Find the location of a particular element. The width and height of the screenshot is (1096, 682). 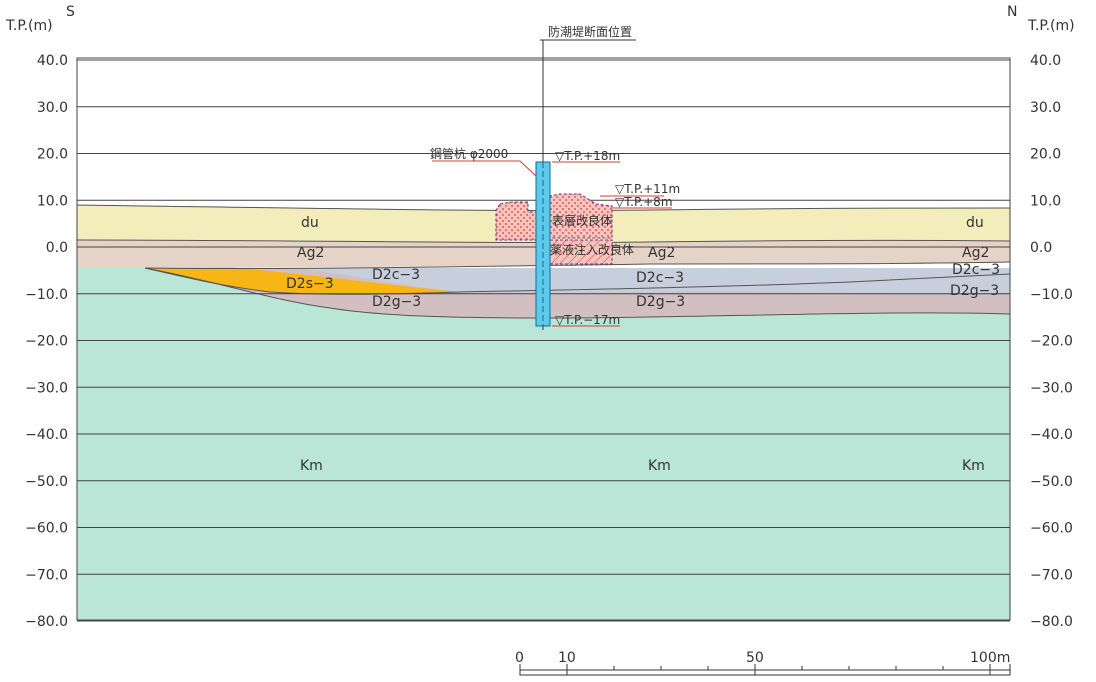

tick-label-right: 30.0 is located at coordinates (1045, 108).